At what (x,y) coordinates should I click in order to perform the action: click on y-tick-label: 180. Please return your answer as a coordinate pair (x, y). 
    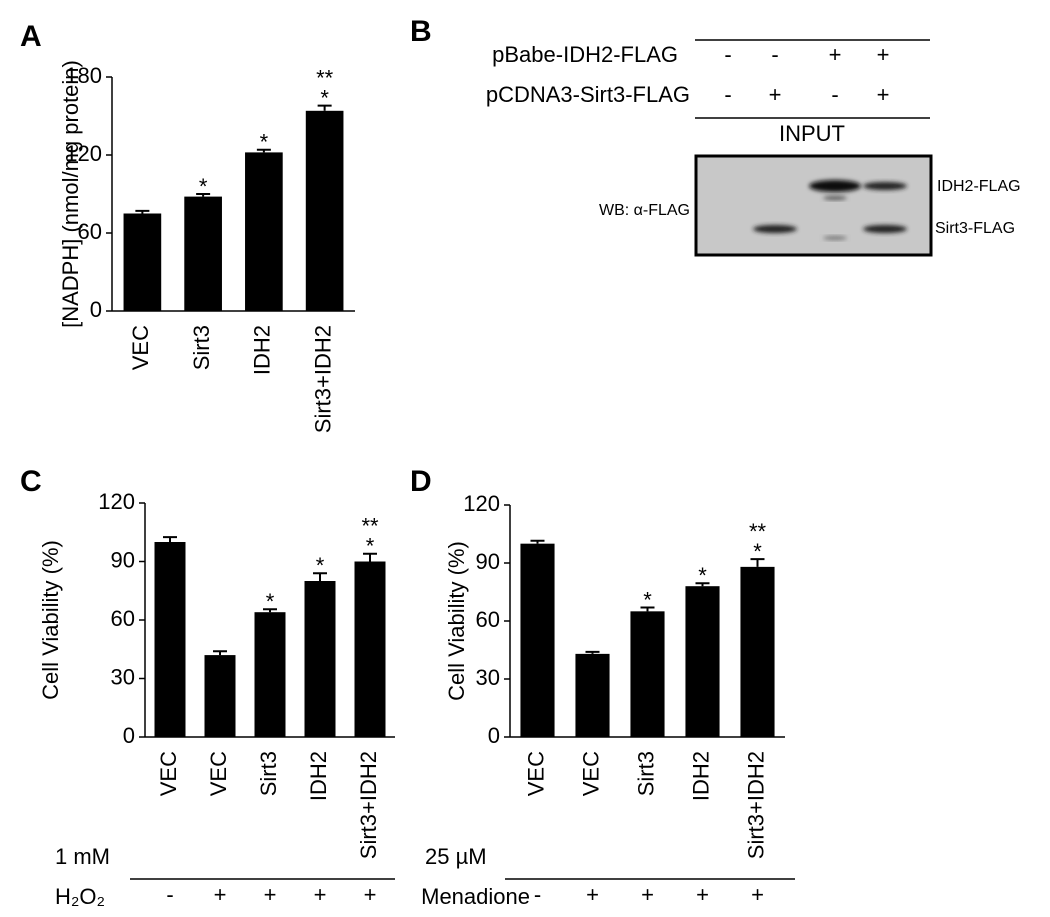
    Looking at the image, I should click on (83, 75).